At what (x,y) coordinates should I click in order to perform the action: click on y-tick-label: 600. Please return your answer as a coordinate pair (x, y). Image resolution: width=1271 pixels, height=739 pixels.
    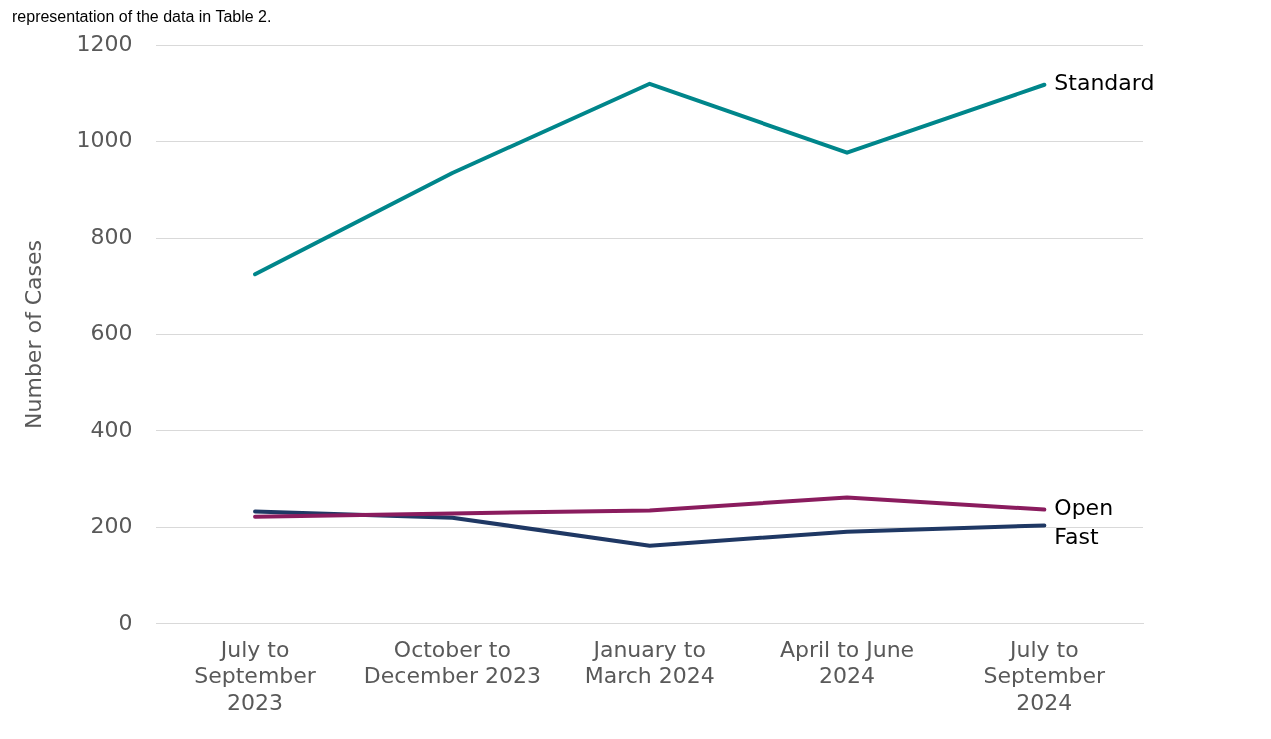
    Looking at the image, I should click on (111, 333).